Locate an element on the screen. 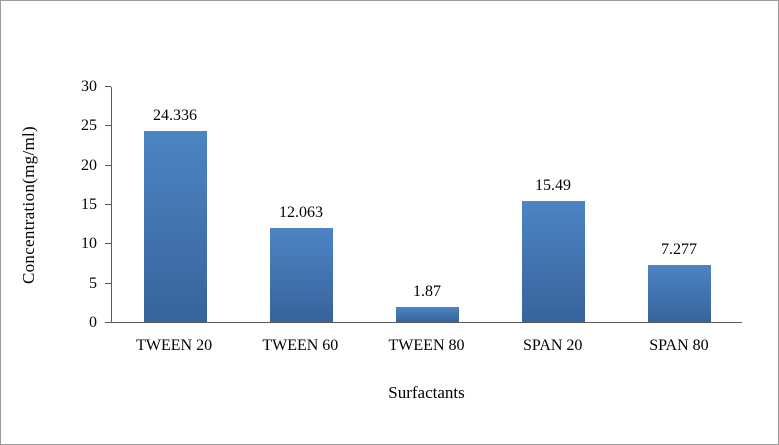 The image size is (779, 445). x-category-label: TWEEN 60 is located at coordinates (300, 345).